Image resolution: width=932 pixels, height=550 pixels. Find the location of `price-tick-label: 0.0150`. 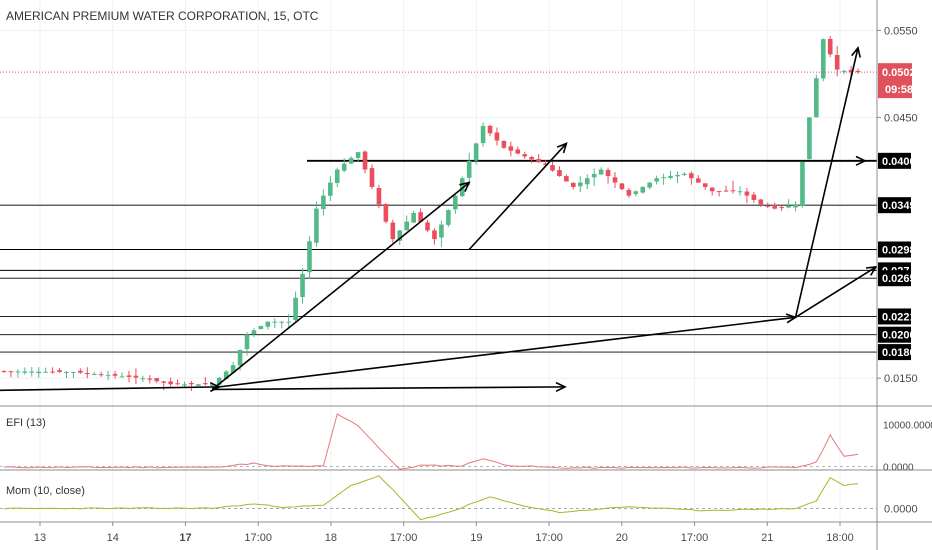

price-tick-label: 0.0150 is located at coordinates (901, 379).